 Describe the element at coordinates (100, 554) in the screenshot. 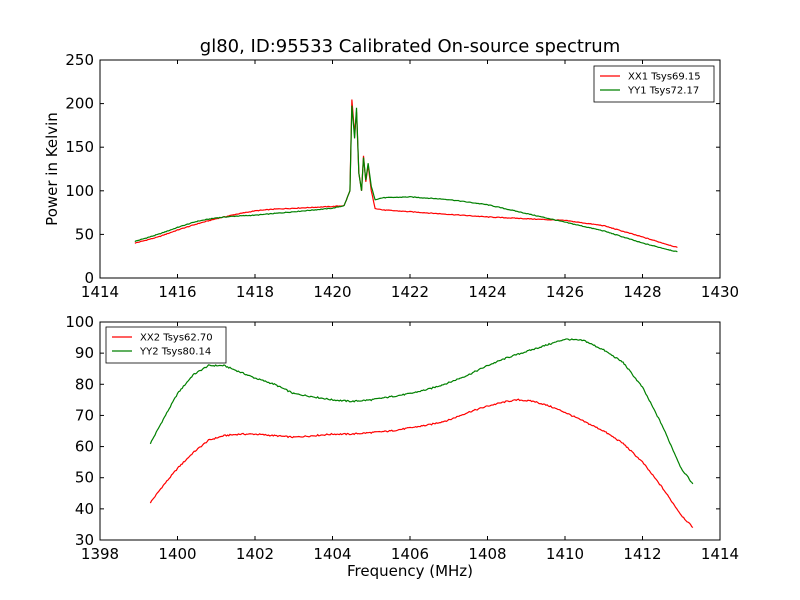

I see `x-tick-label: 1398` at that location.